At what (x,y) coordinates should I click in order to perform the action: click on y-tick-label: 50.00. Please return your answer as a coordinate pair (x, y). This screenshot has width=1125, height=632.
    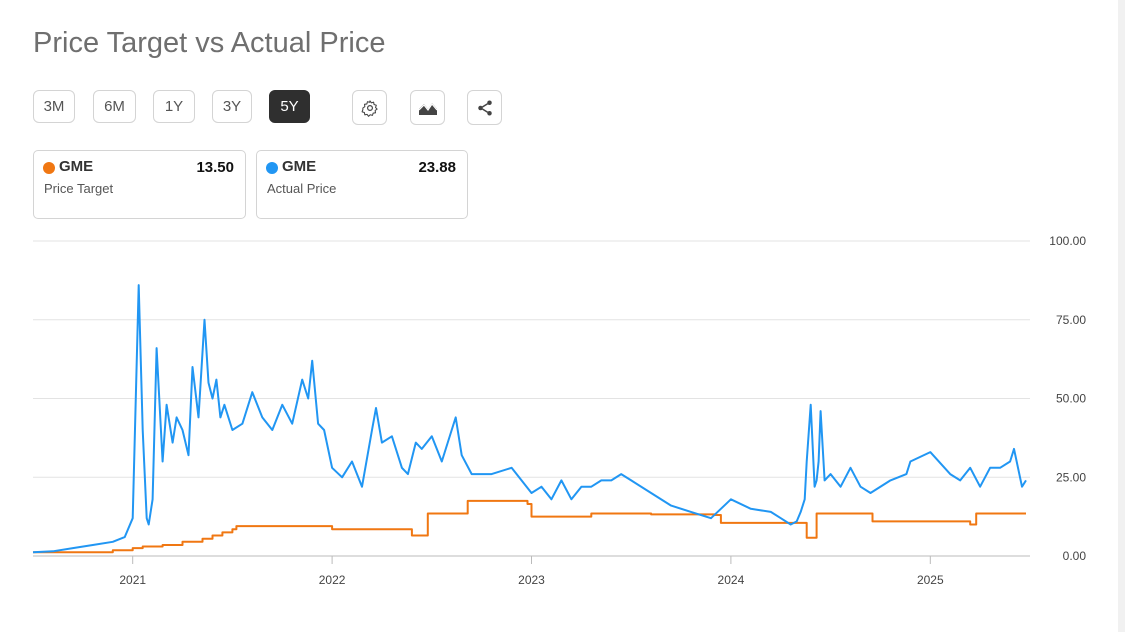
    Looking at the image, I should click on (1071, 399).